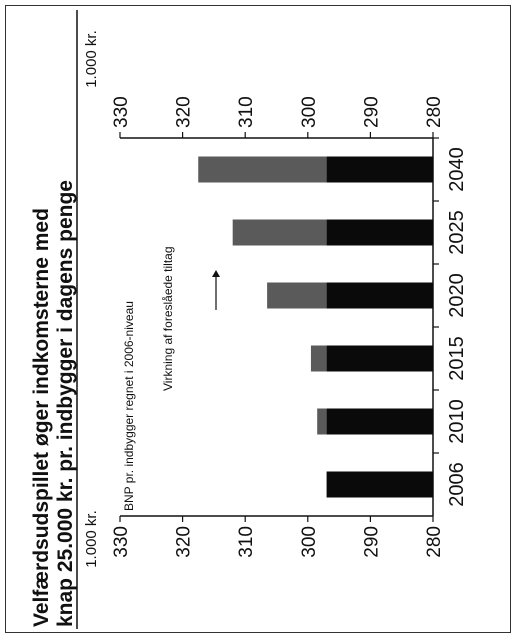 The image size is (517, 639). I want to click on tick-label-right: 300, so click(309, 112).